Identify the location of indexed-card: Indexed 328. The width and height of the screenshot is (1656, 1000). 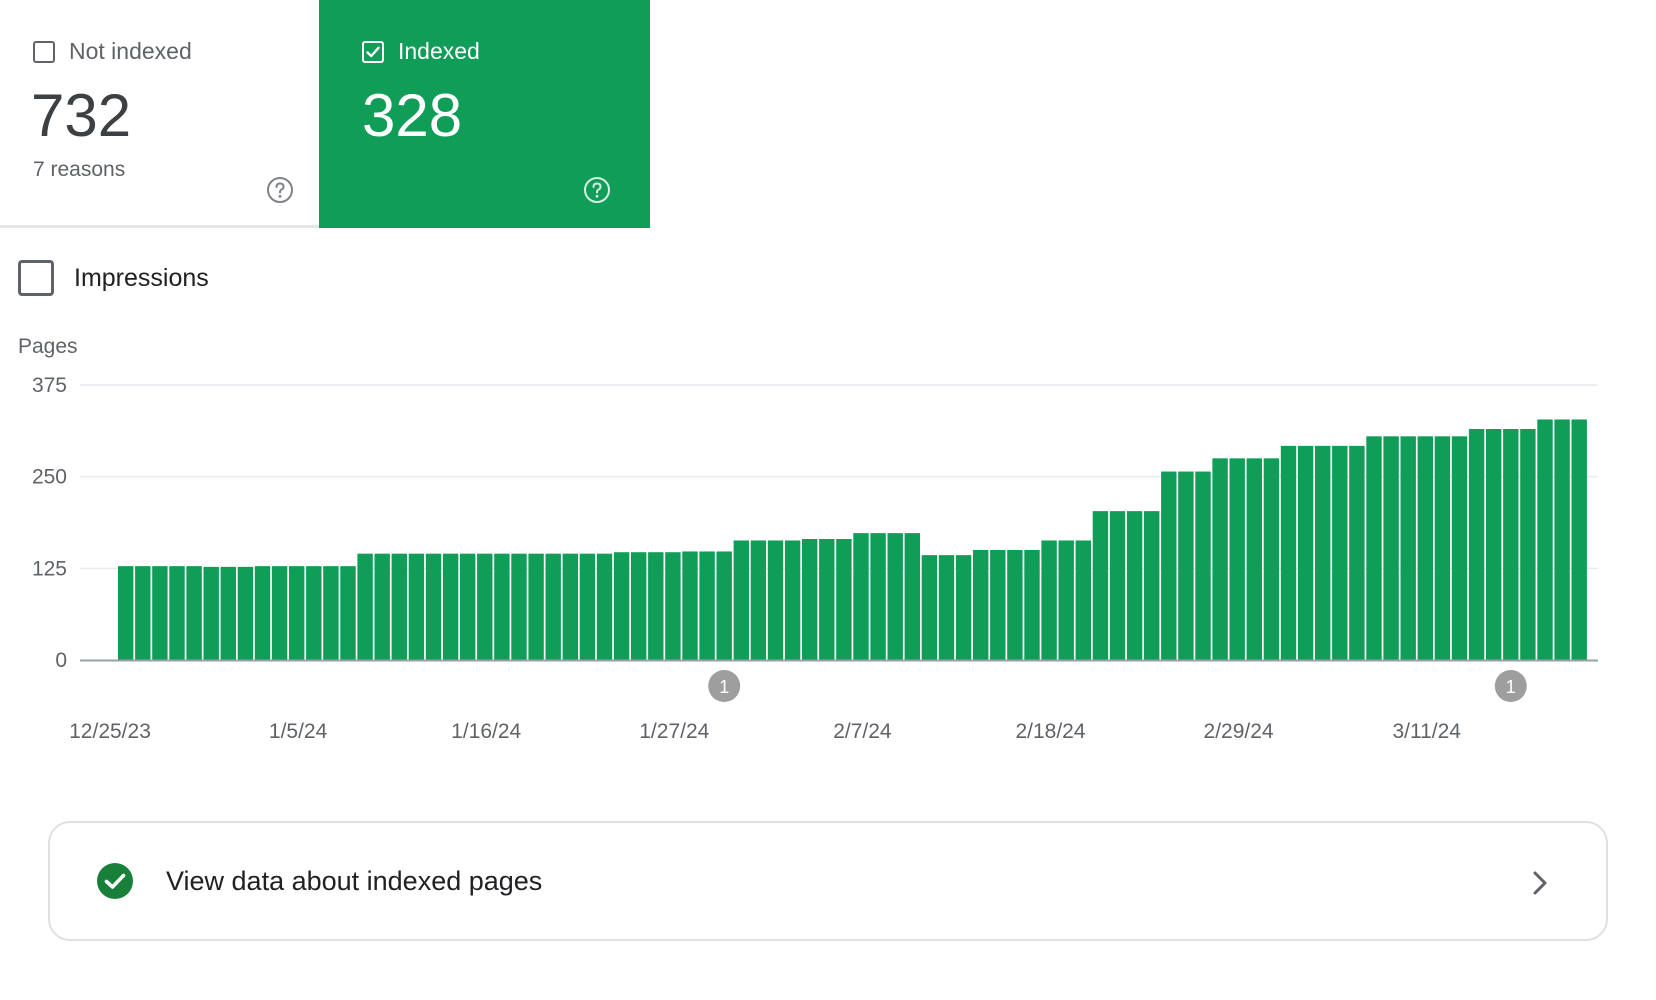
(484, 114).